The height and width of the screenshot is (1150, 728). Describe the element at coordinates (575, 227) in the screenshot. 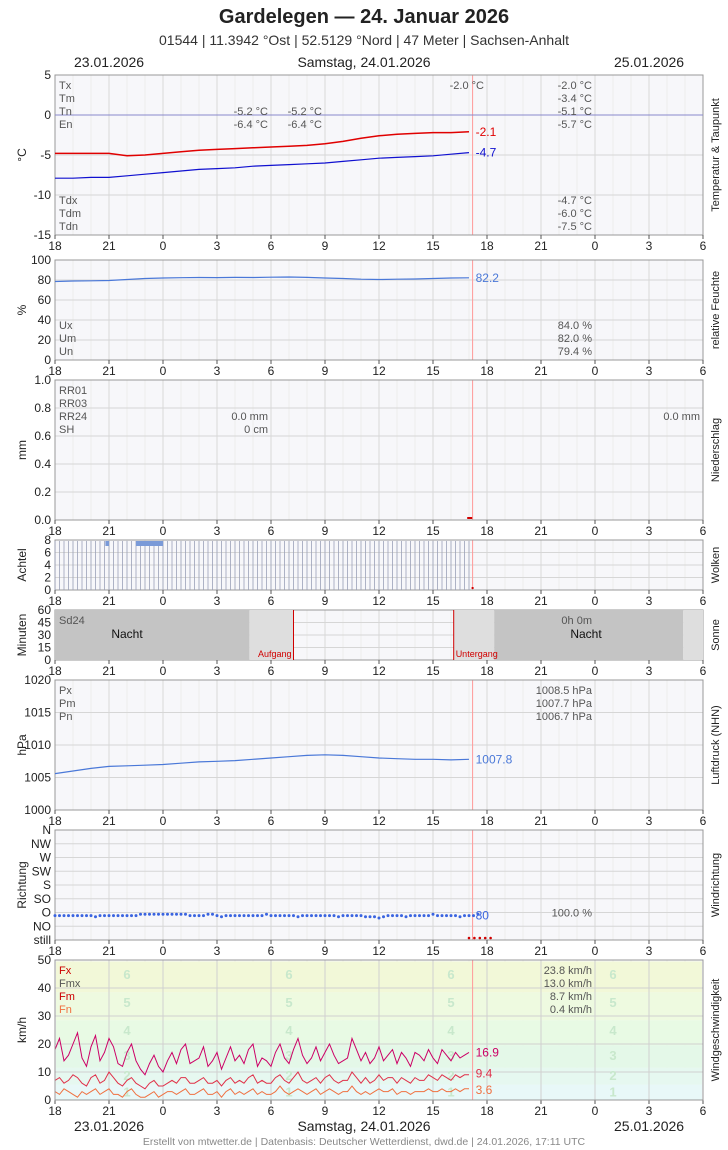

I see `stat-value: -7.5 °C` at that location.